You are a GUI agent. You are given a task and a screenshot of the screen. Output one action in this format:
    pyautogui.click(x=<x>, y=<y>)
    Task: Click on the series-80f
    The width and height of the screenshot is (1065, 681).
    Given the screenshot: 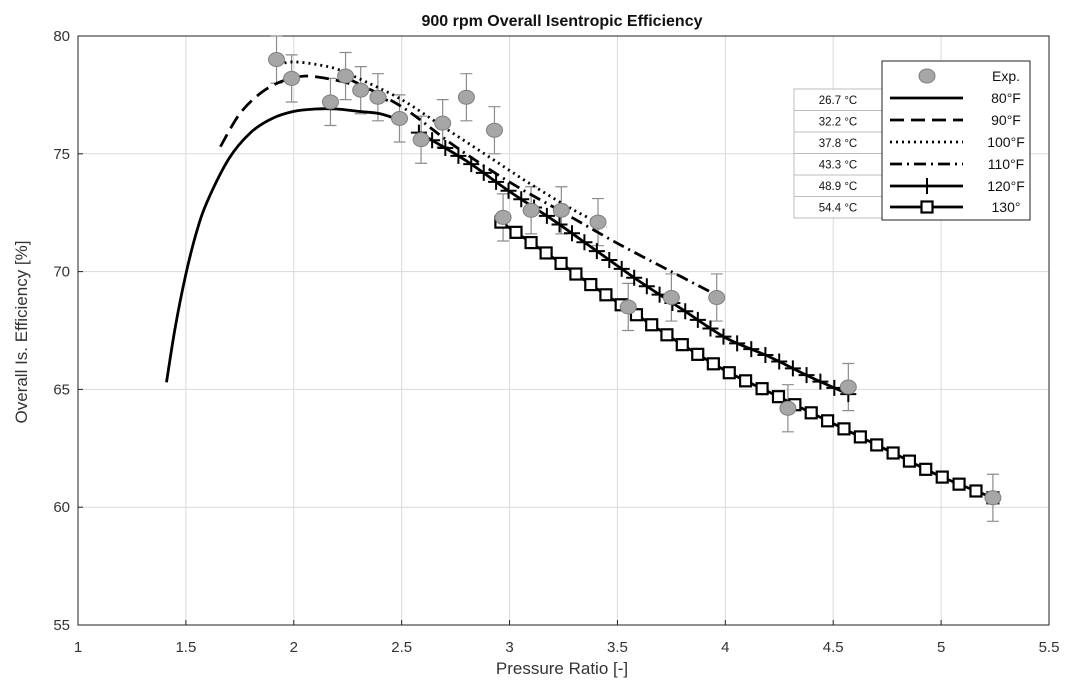 What is the action you would take?
    pyautogui.click(x=284, y=245)
    